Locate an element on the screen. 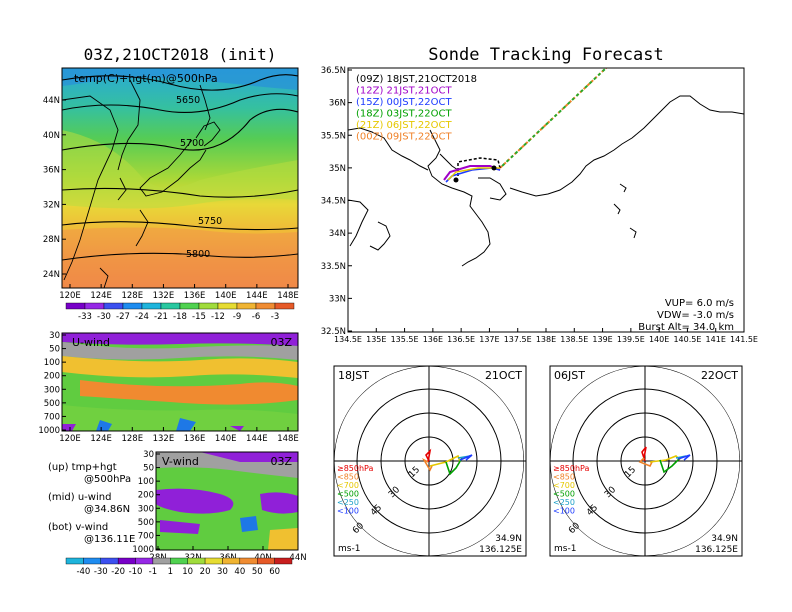  hodograph-right-date: 22OCT is located at coordinates (719, 375).